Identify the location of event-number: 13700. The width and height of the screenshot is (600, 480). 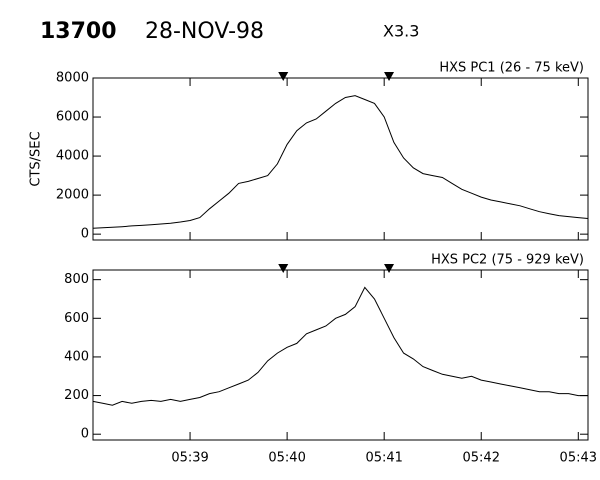
(78, 31).